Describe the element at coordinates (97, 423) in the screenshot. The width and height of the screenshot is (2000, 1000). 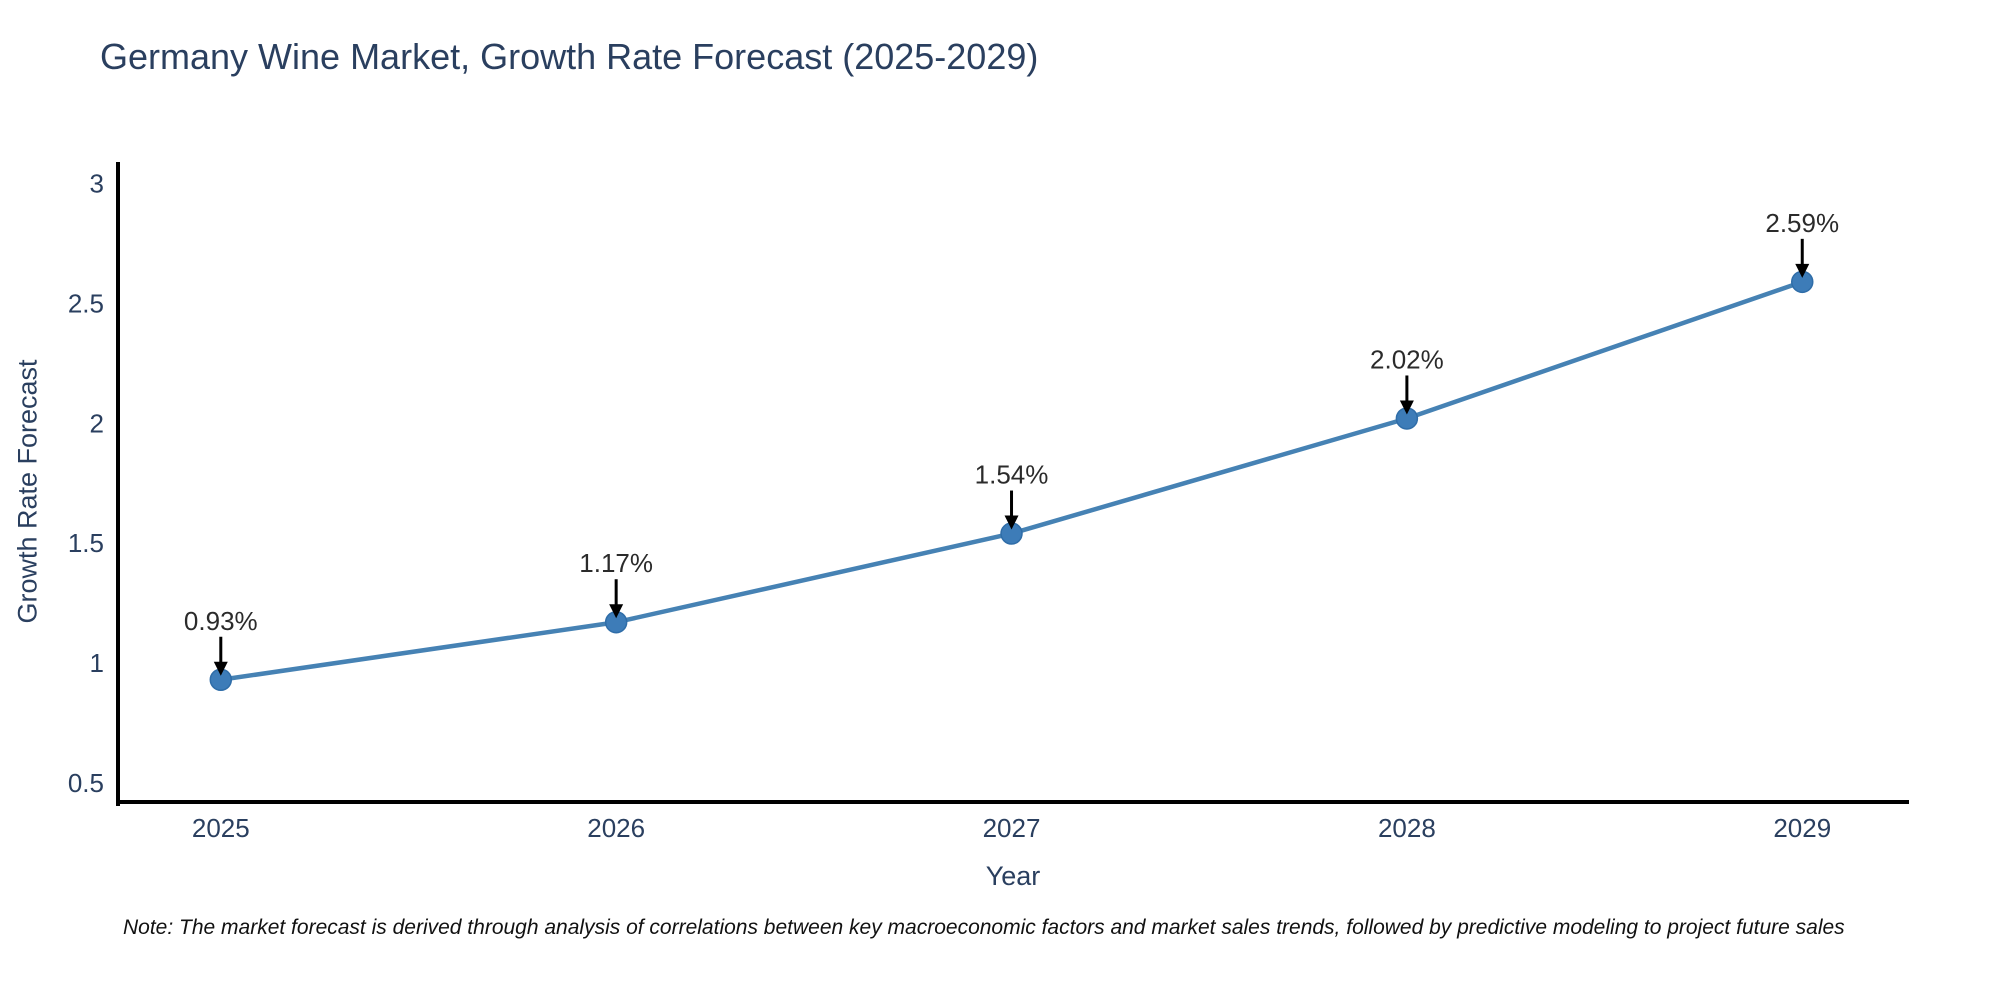
I see `y-tick-label: 2` at that location.